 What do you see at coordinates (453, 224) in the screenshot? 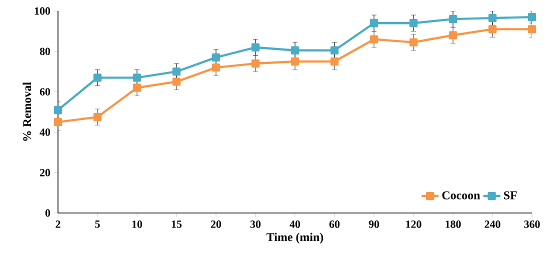
I see `x-tick-label: 180` at bounding box center [453, 224].